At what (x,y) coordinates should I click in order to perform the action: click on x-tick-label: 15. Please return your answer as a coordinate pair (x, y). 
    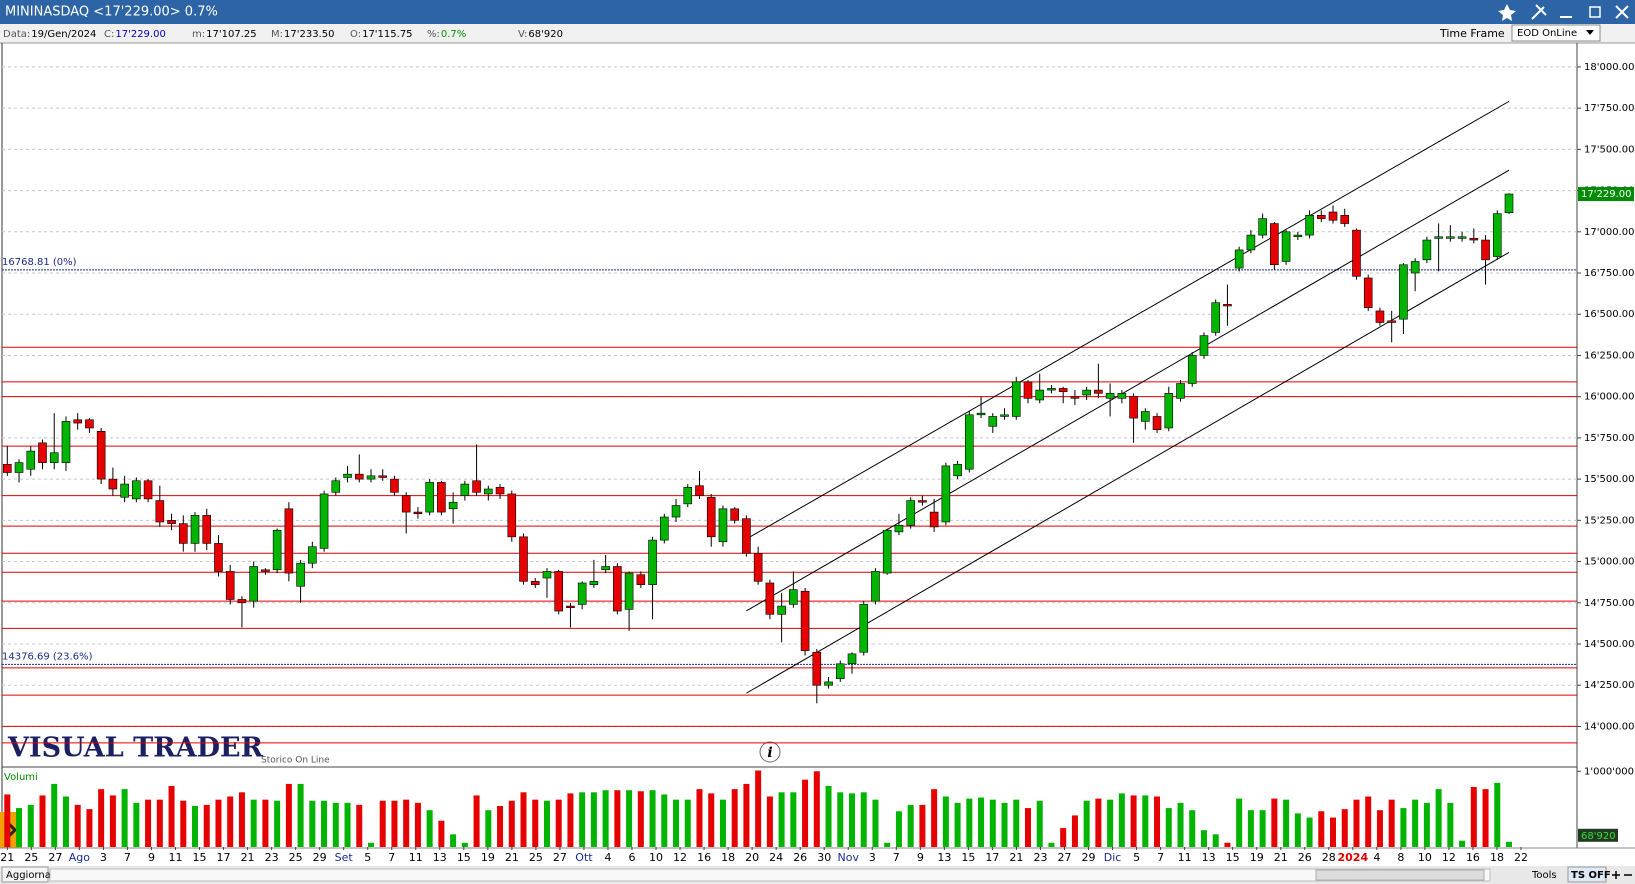
    Looking at the image, I should click on (1233, 857).